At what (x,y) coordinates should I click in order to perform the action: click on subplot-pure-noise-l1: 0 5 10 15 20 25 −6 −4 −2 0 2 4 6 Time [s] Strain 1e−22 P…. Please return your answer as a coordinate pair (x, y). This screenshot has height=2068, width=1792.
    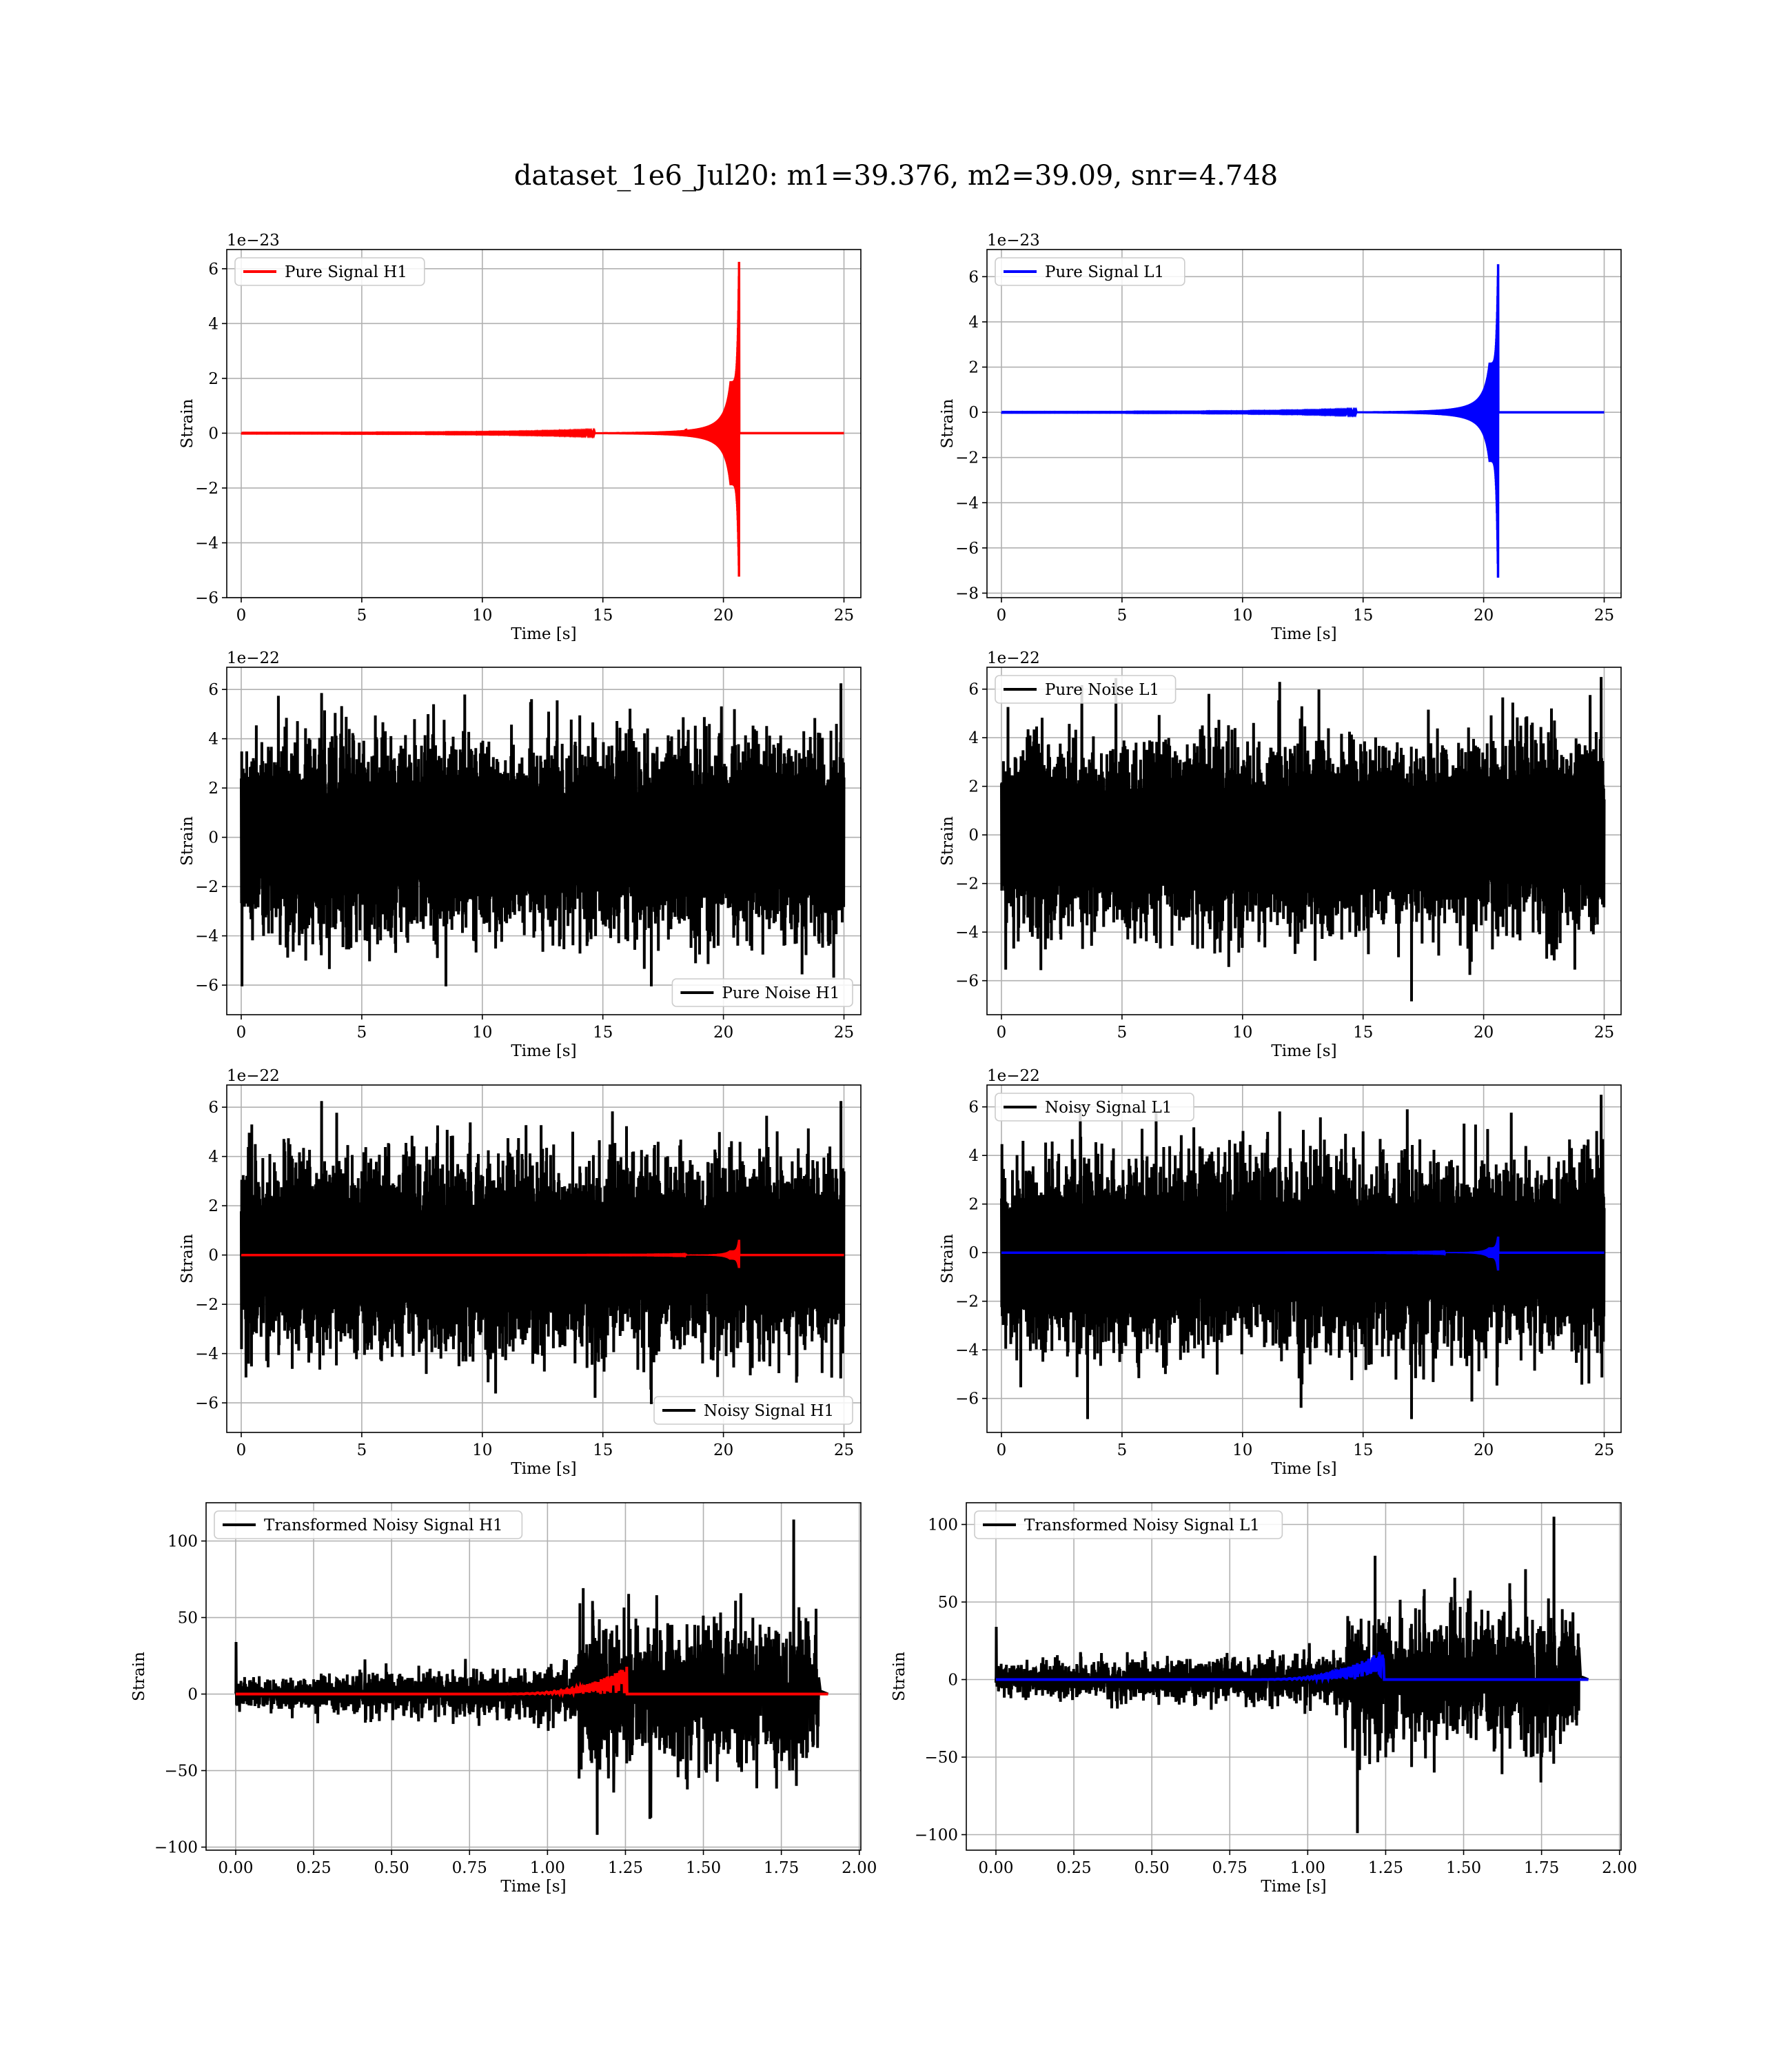
    Looking at the image, I should click on (1280, 854).